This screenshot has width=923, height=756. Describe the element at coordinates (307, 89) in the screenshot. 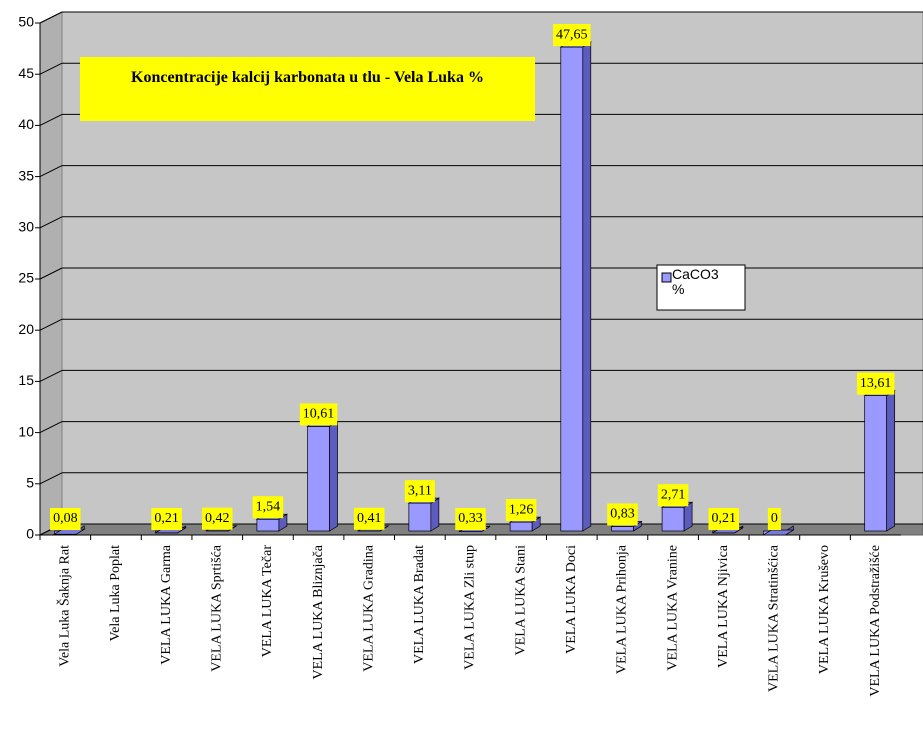

I see `title-box` at that location.